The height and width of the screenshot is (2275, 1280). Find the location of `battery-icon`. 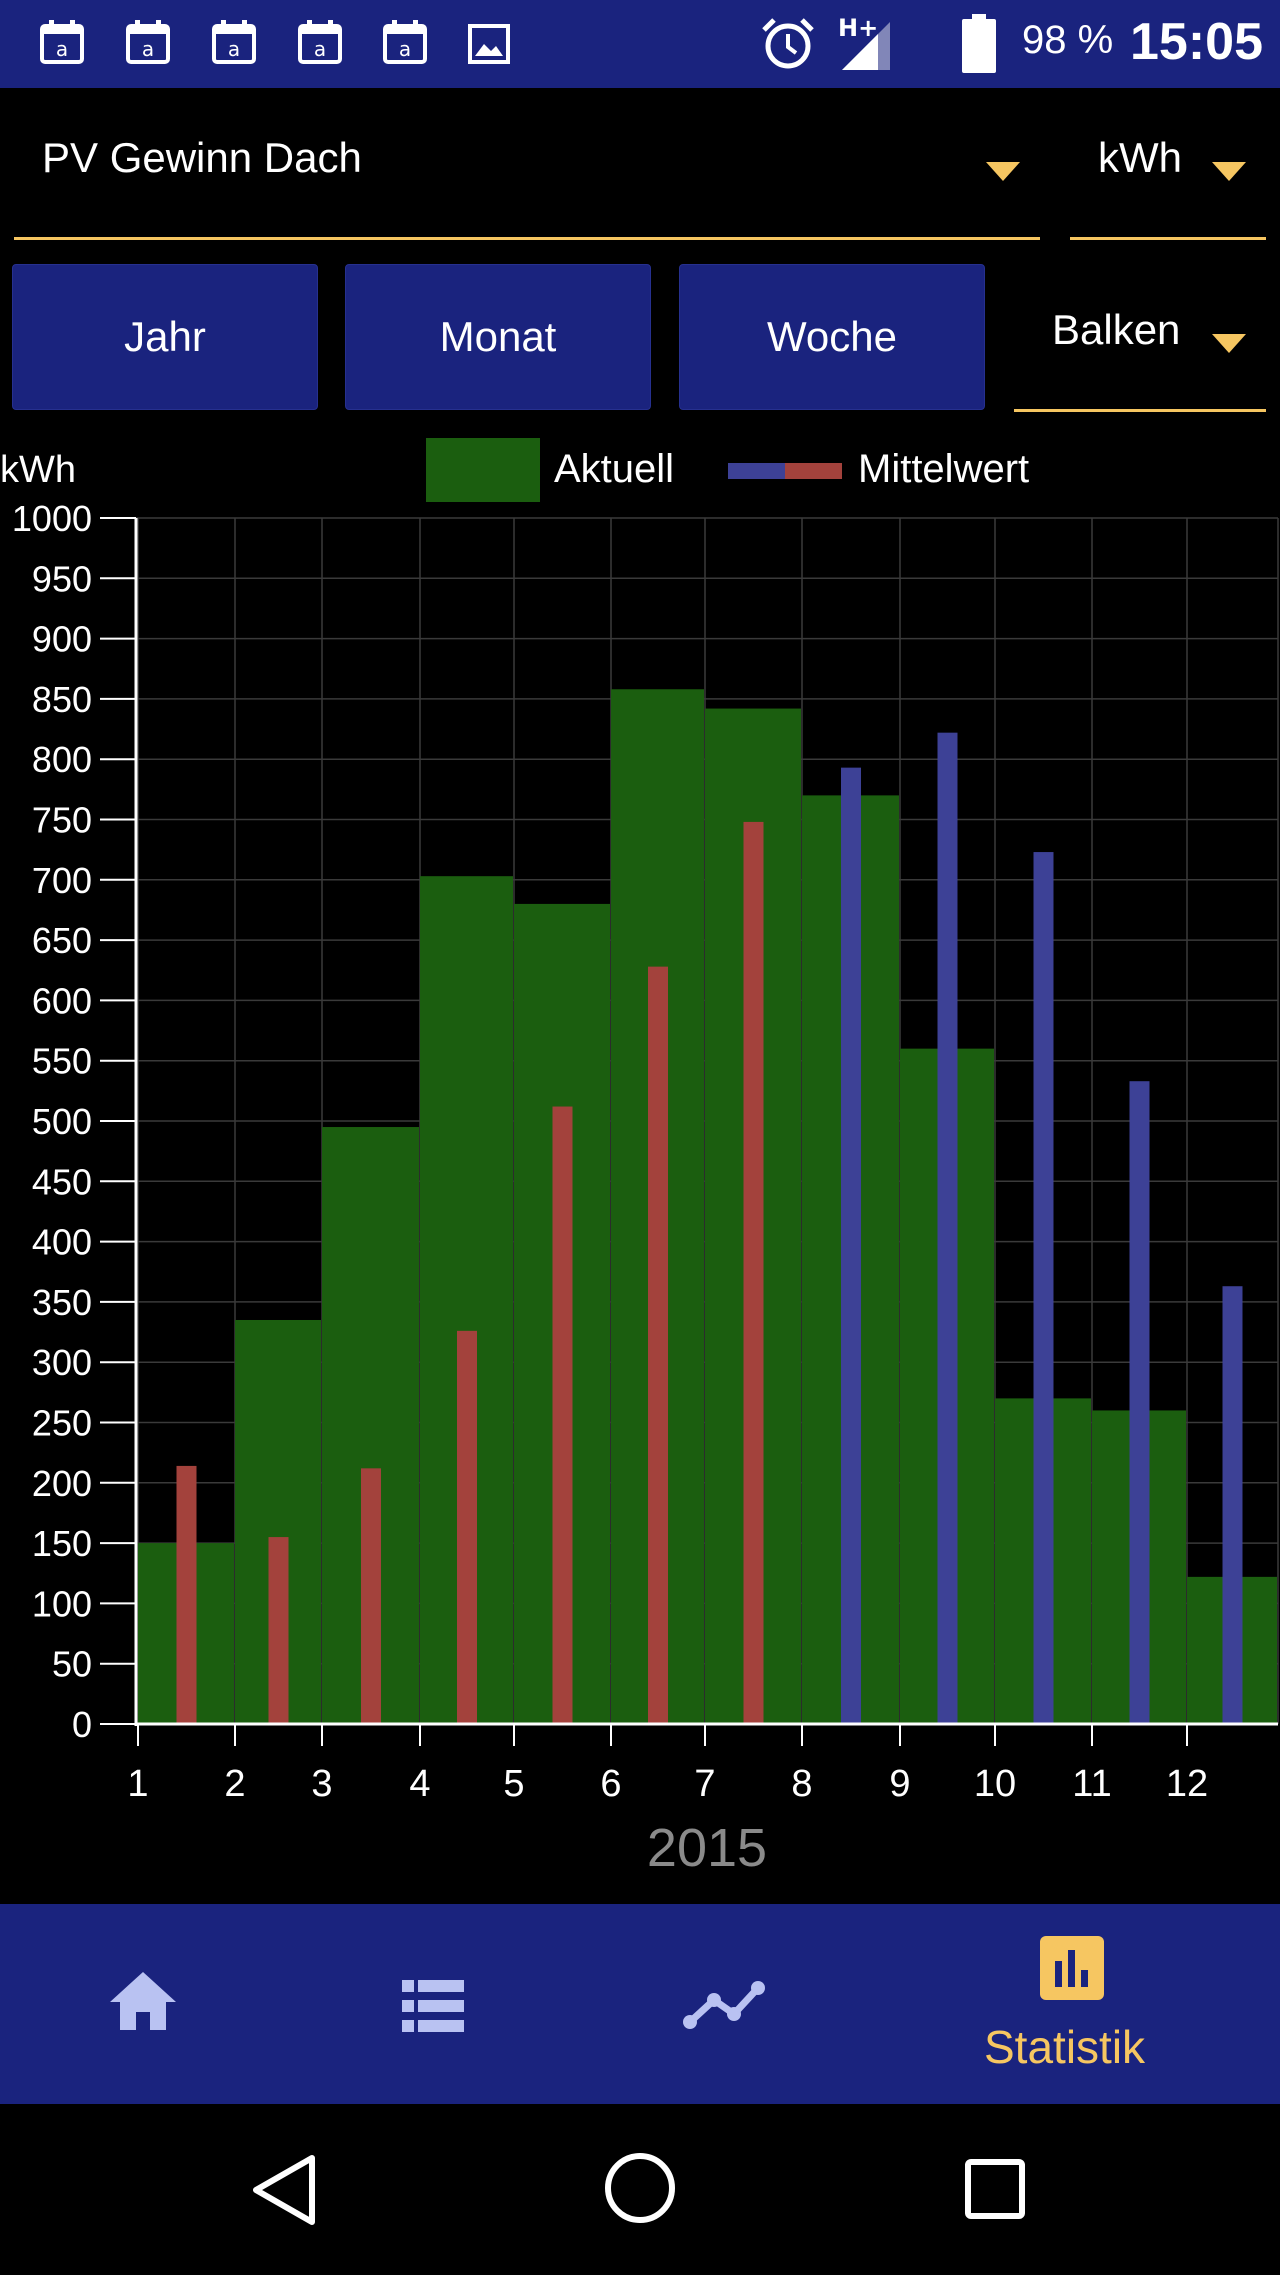

battery-icon is located at coordinates (979, 43).